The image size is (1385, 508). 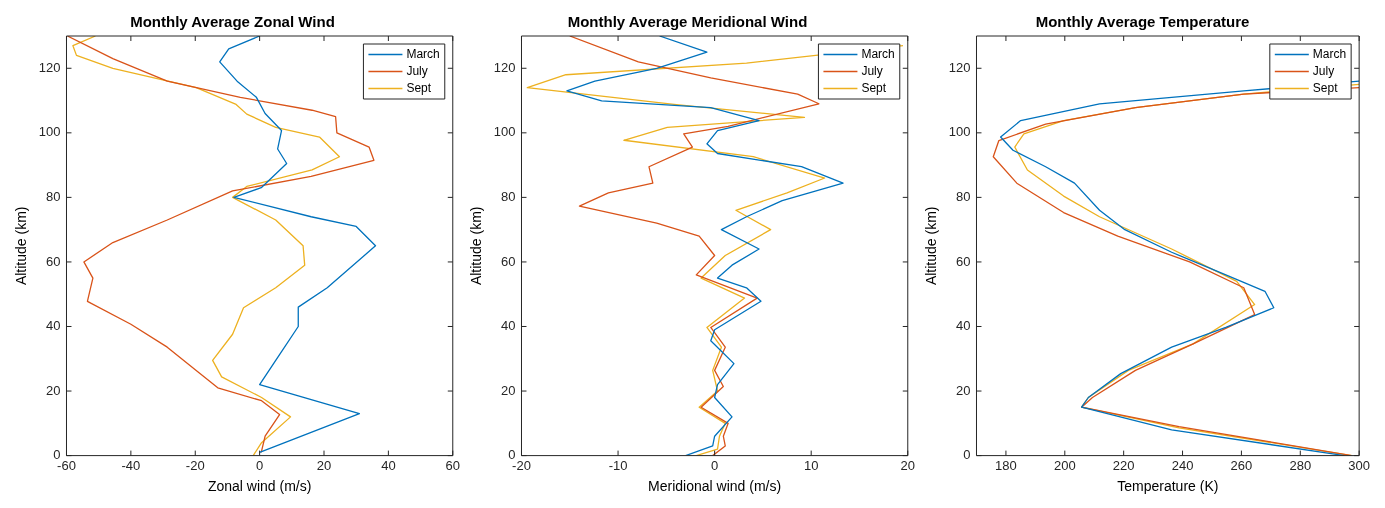 What do you see at coordinates (1241, 465) in the screenshot?
I see `x-tick-label: 260` at bounding box center [1241, 465].